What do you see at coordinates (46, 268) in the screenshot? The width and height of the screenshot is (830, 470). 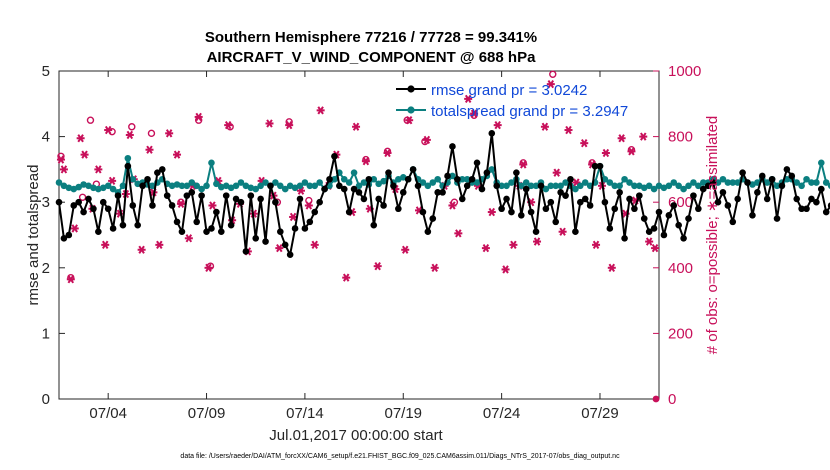 I see `left-tick-label: 2` at bounding box center [46, 268].